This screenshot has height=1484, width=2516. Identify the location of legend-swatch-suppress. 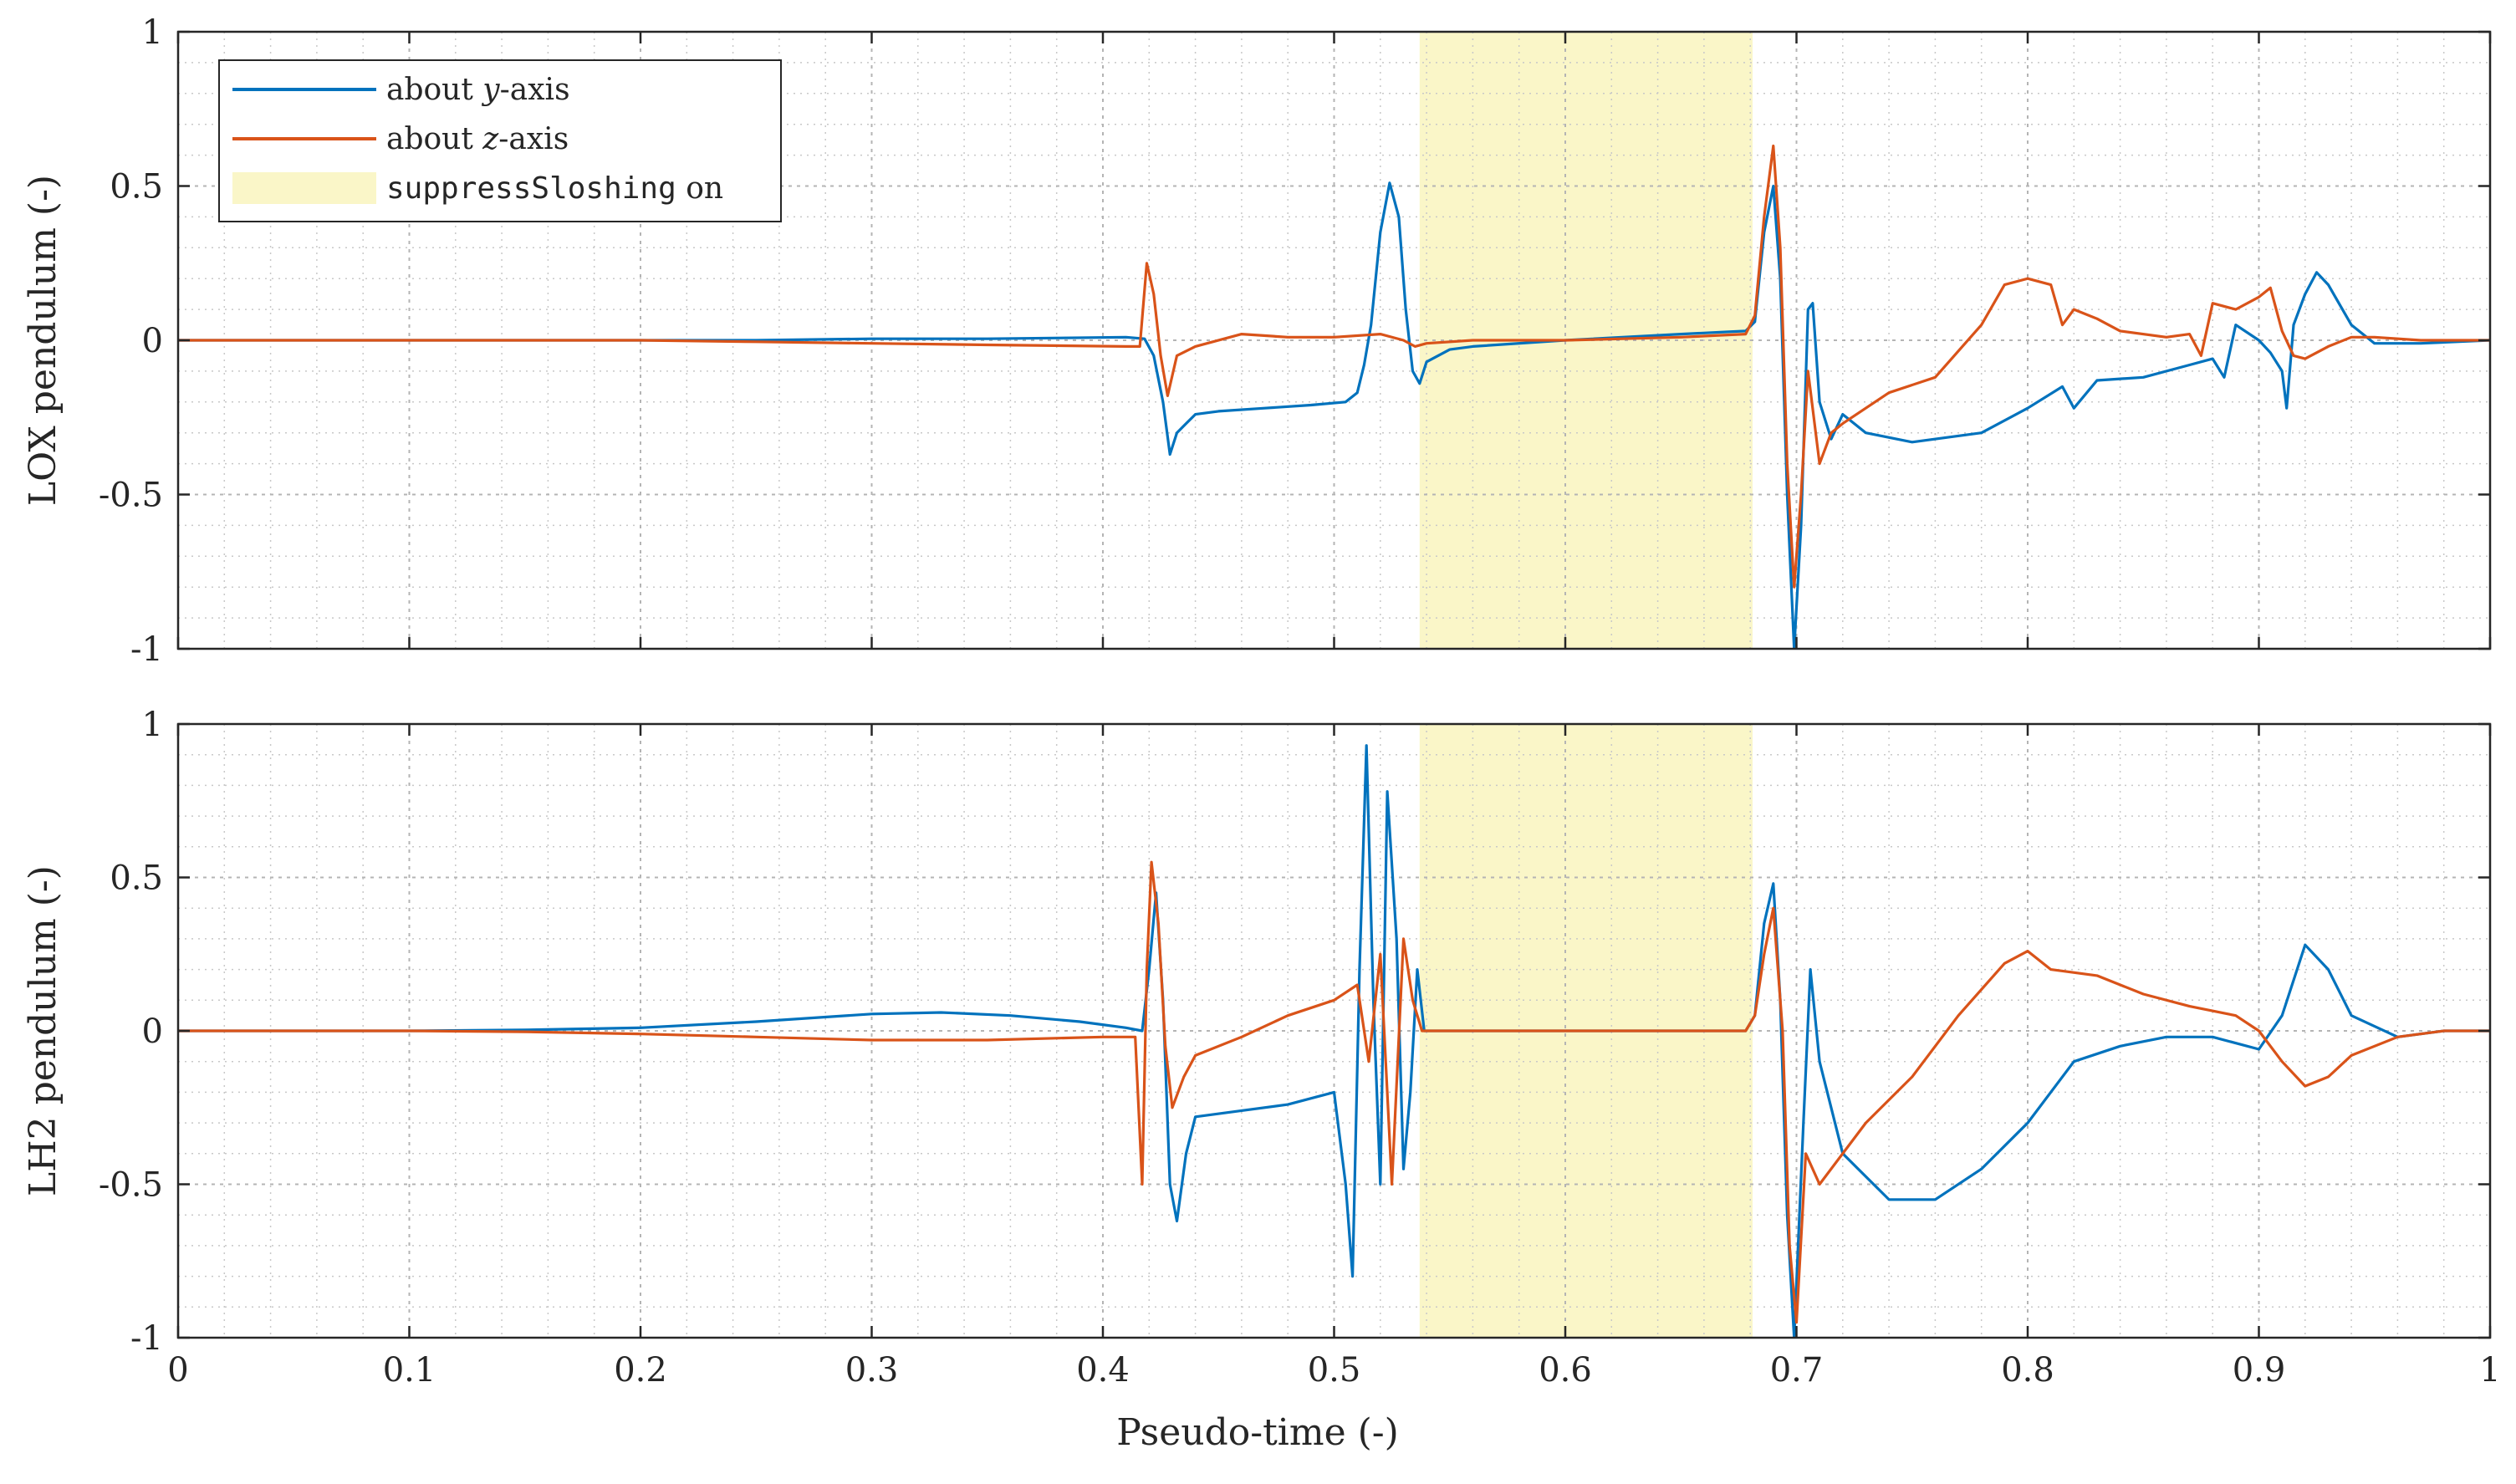
(304, 188).